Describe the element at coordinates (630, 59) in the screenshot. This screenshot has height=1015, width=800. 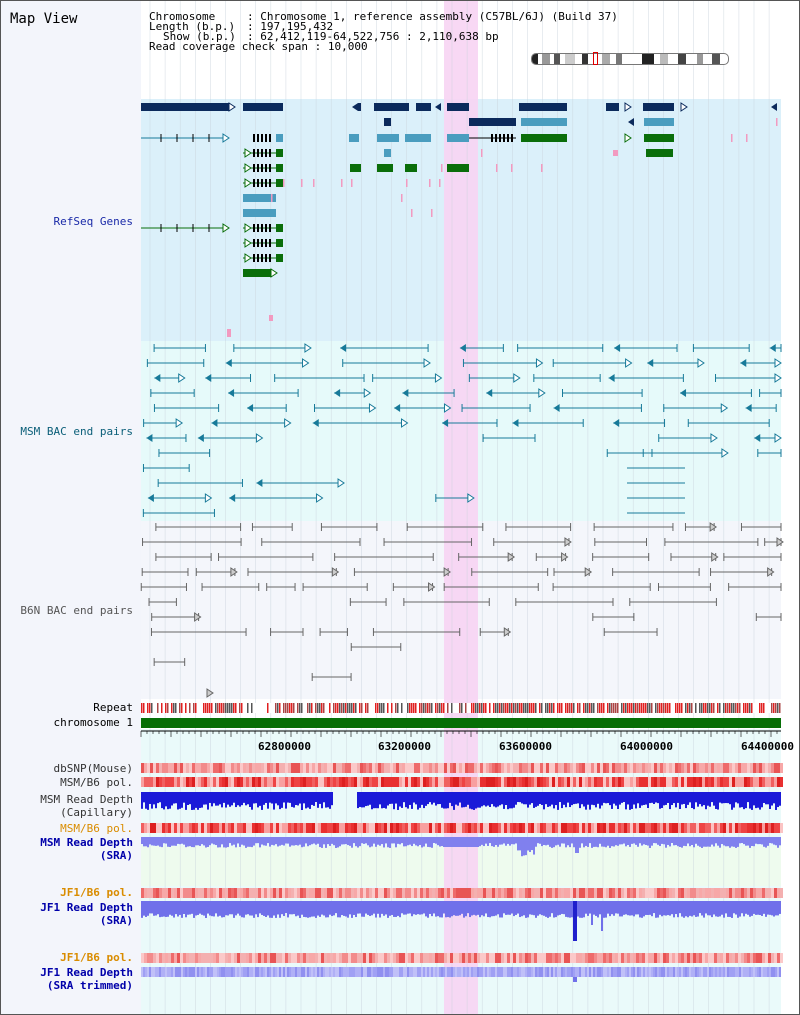
I see `chromosome-ideogram` at that location.